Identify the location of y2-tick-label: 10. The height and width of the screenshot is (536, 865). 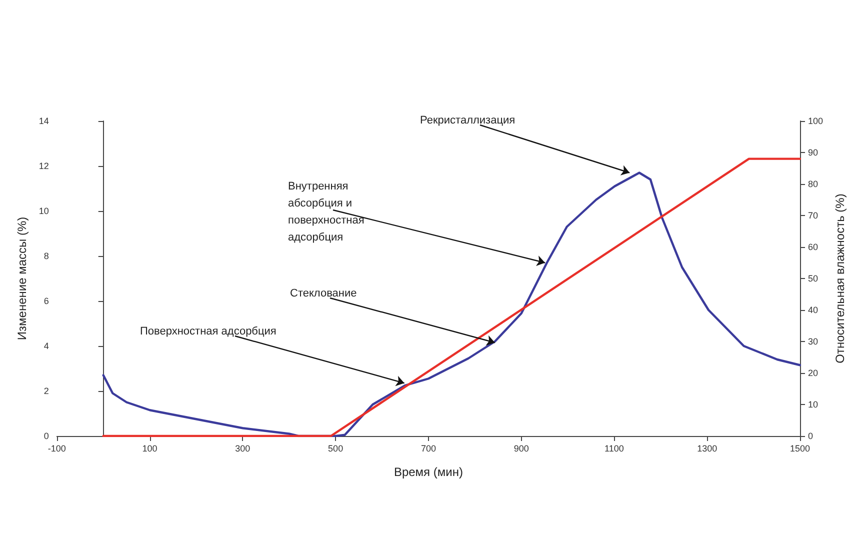
(813, 405).